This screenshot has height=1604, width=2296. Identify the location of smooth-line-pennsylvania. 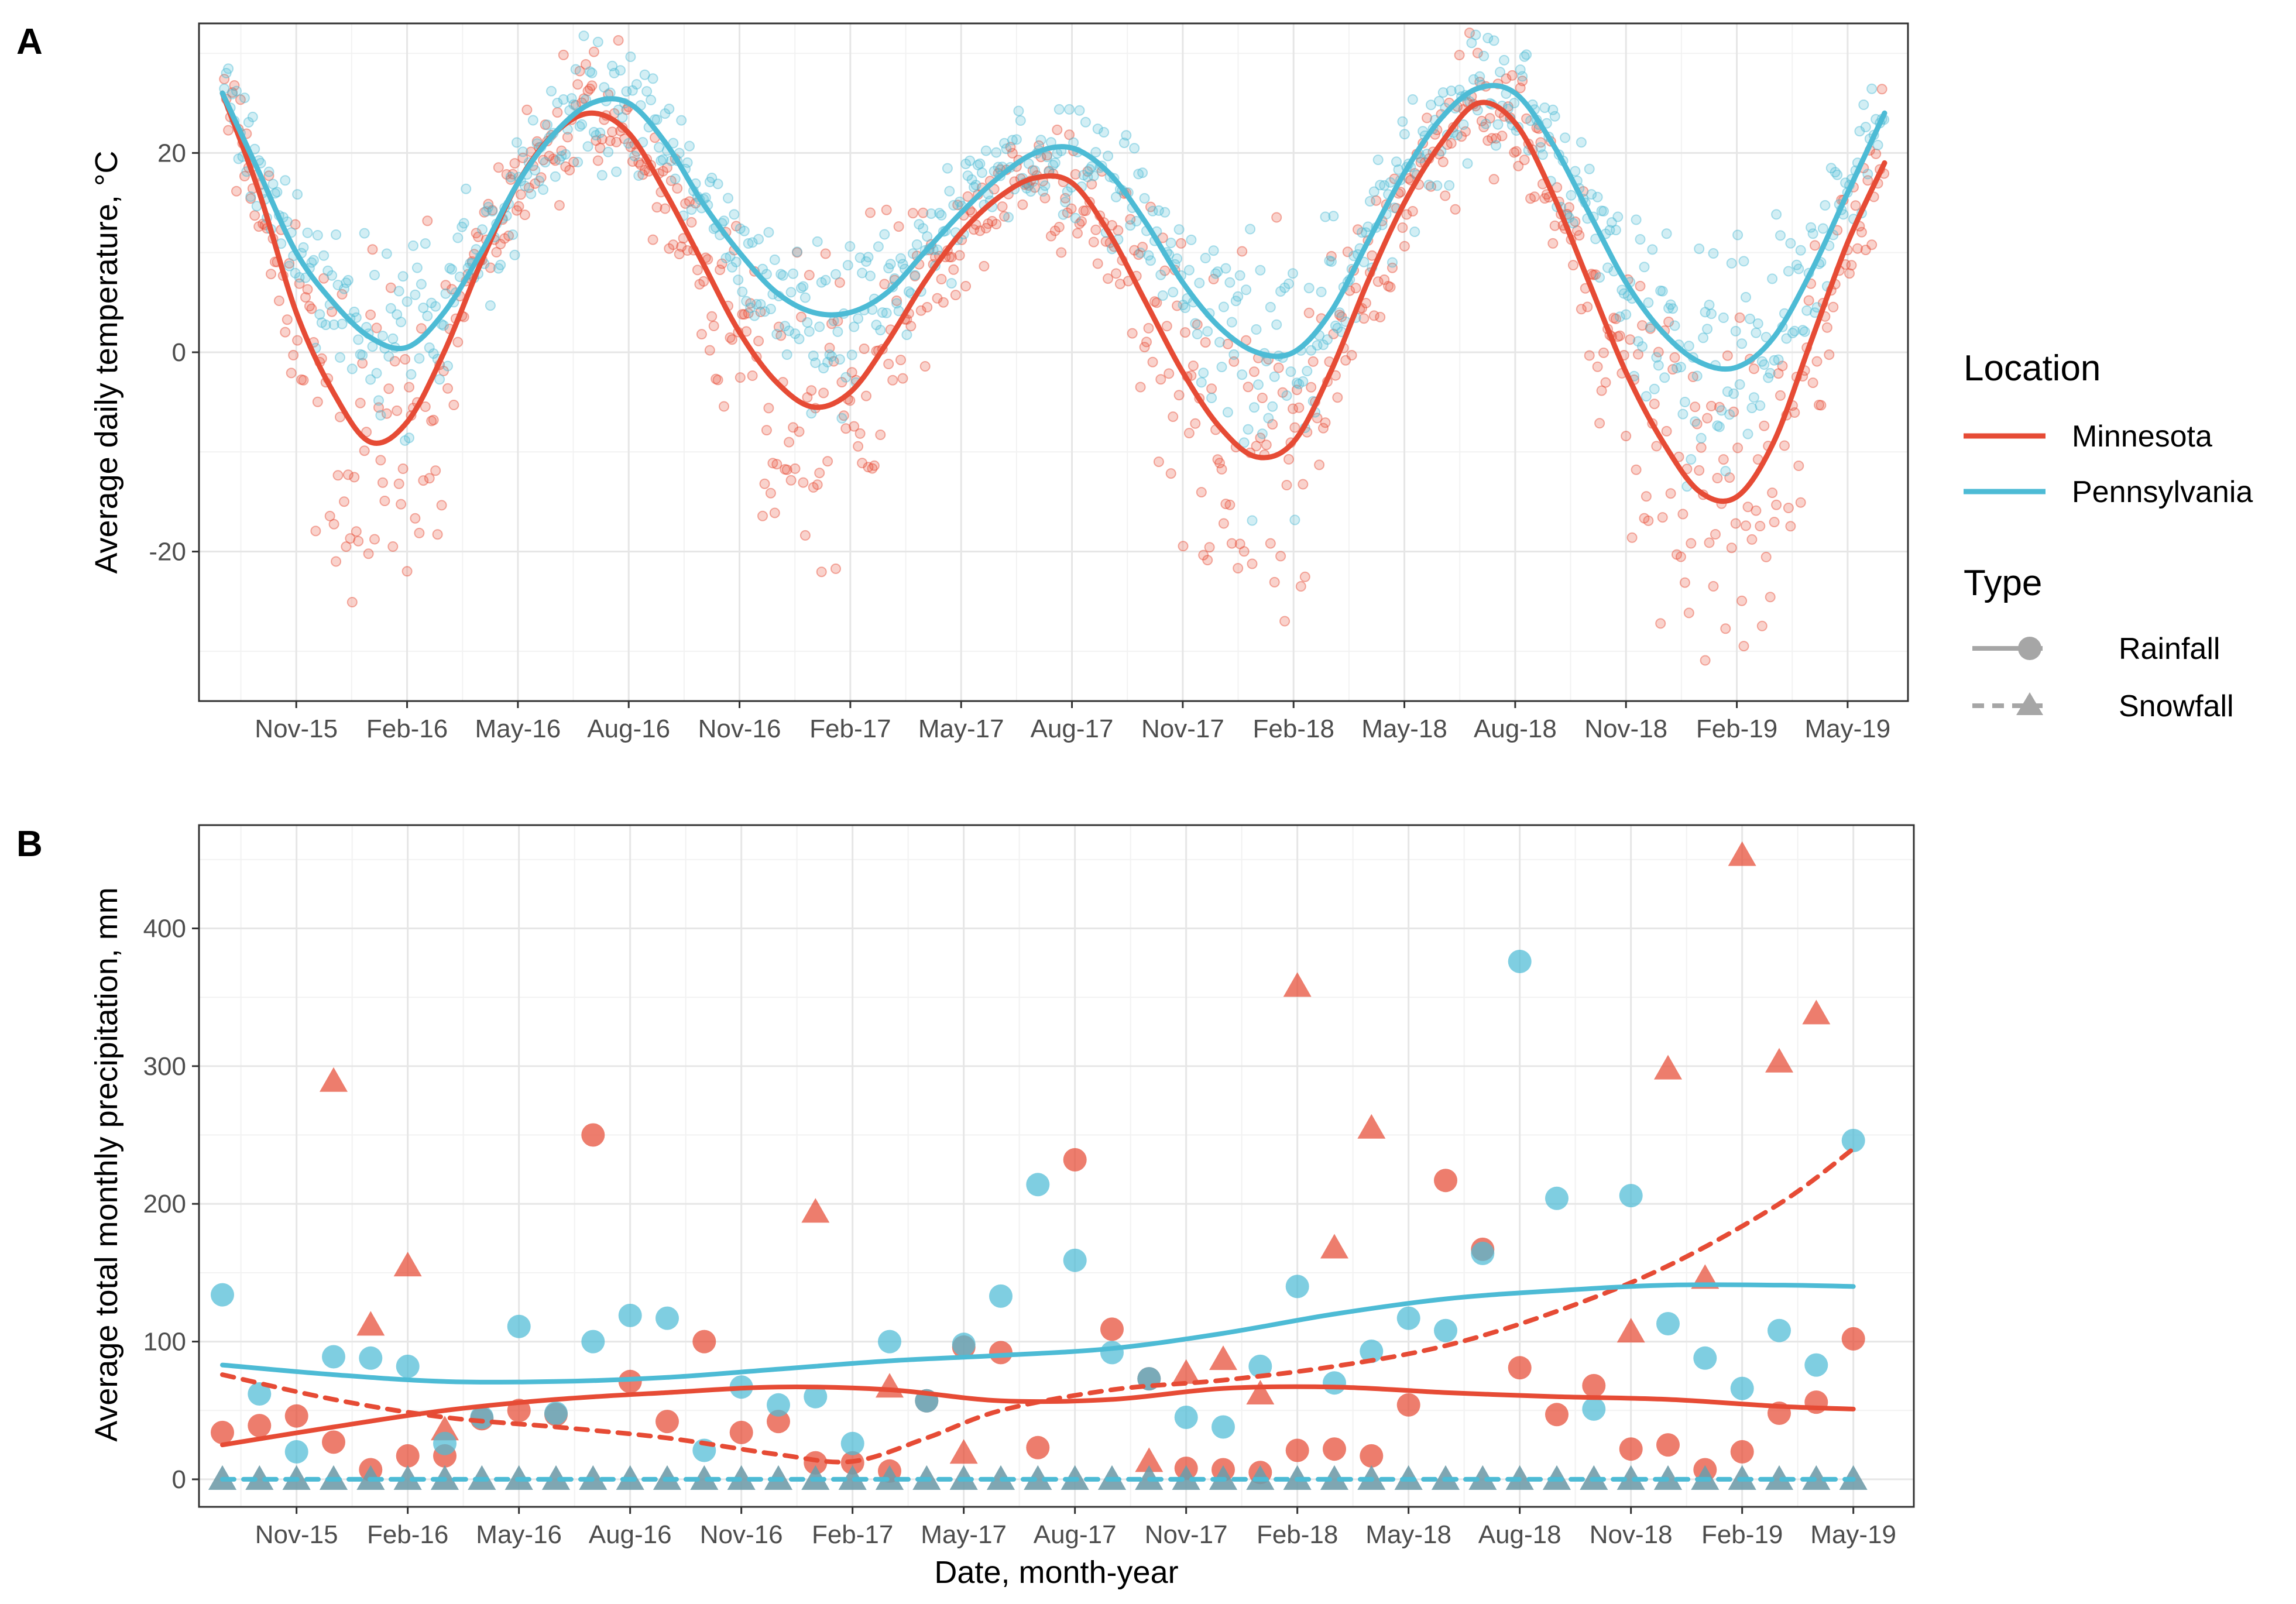
(1053, 228).